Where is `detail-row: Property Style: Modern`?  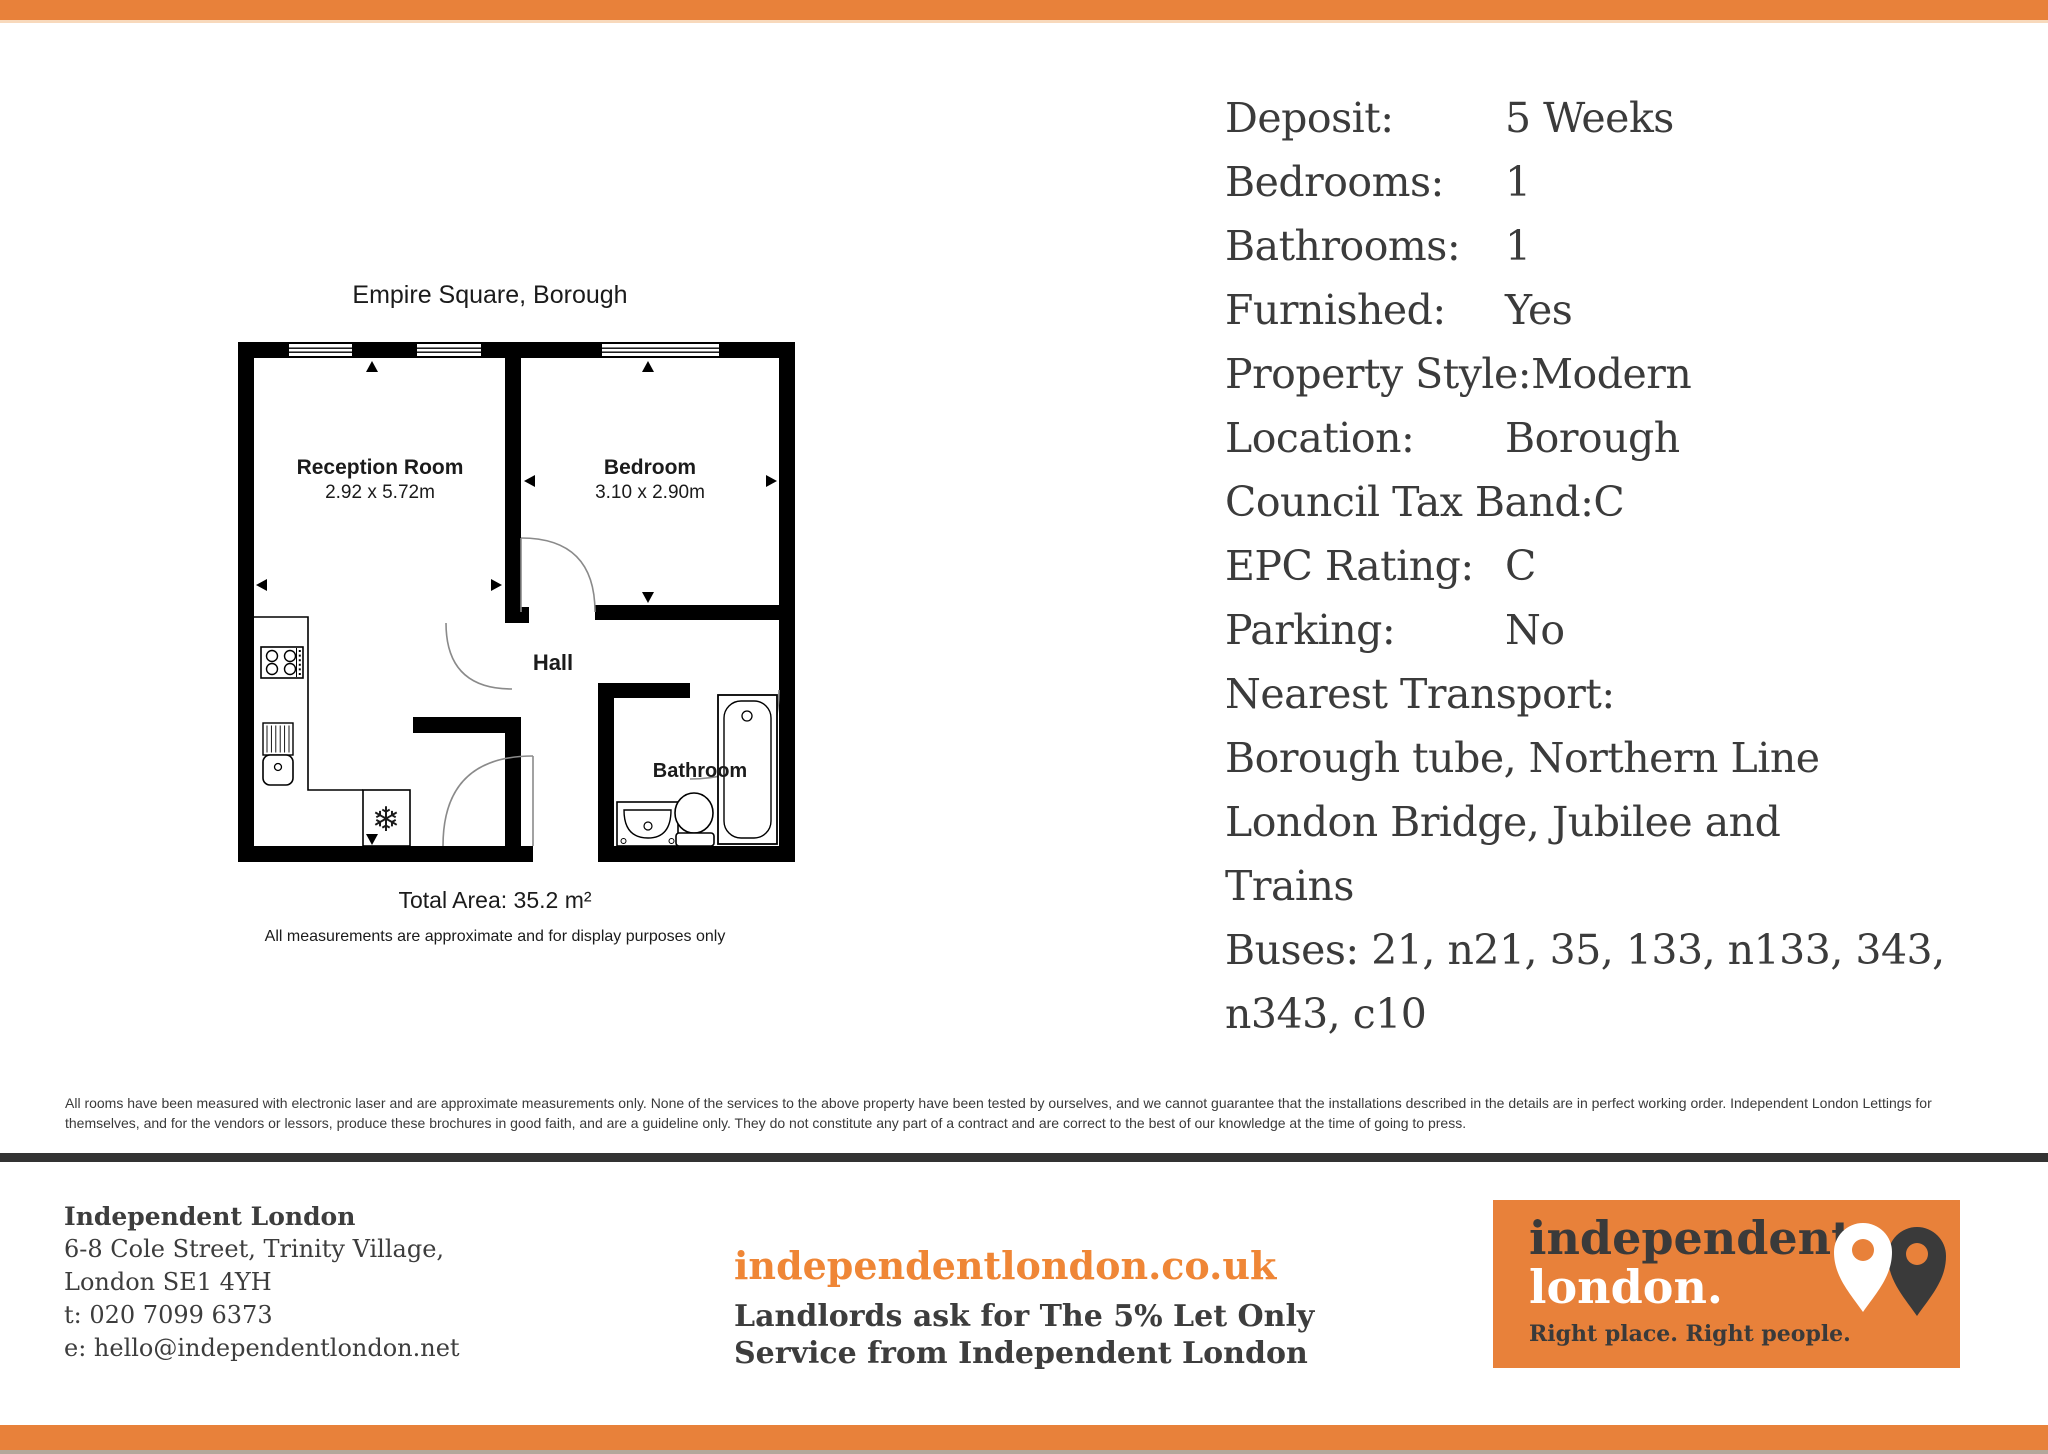 detail-row: Property Style: Modern is located at coordinates (1630, 374).